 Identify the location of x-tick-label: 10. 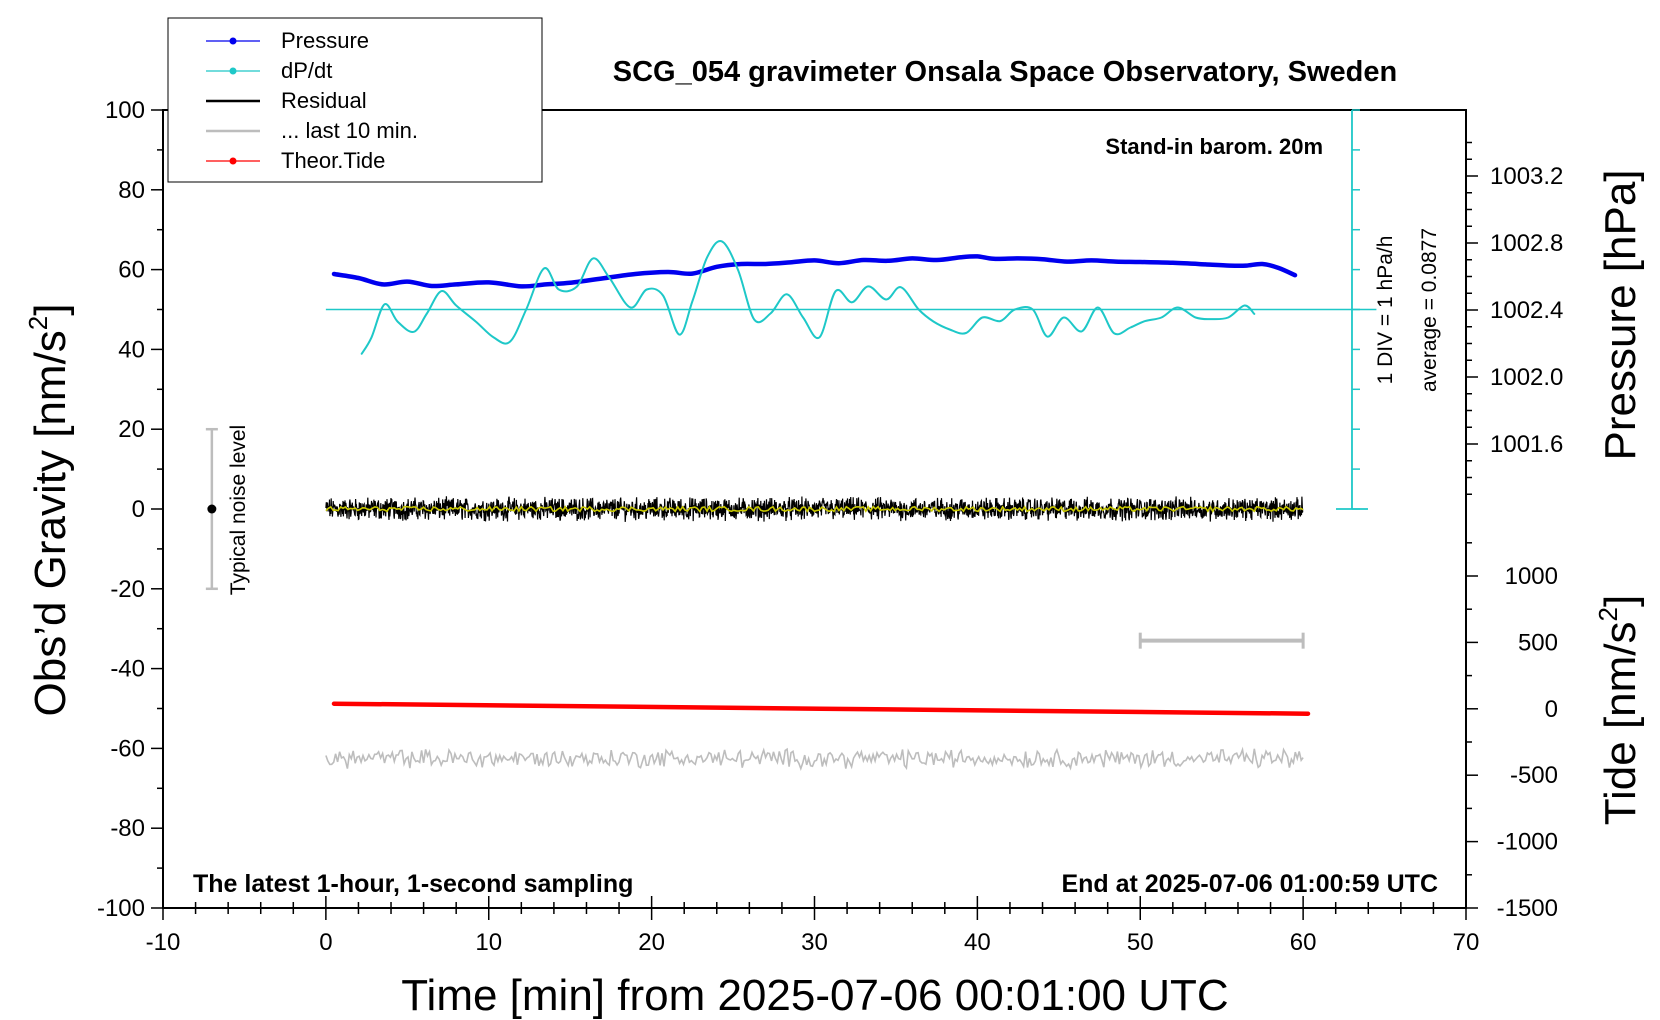
(488, 942).